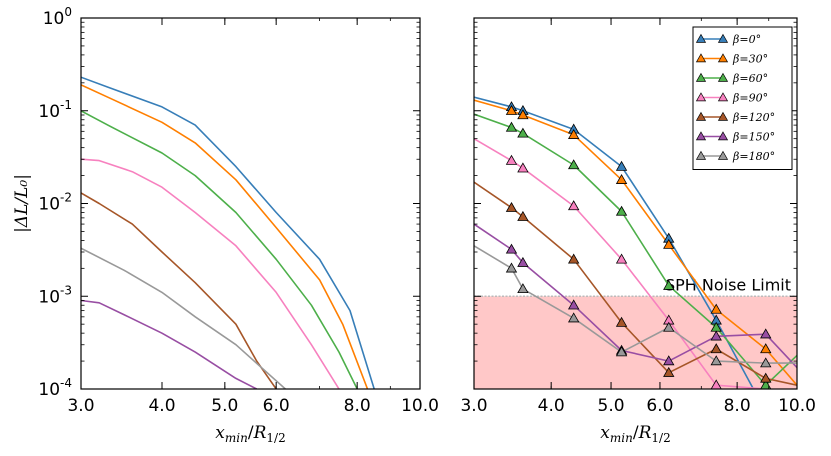  What do you see at coordinates (80, 406) in the screenshot?
I see `left-x-tick-label-0: 3.0` at bounding box center [80, 406].